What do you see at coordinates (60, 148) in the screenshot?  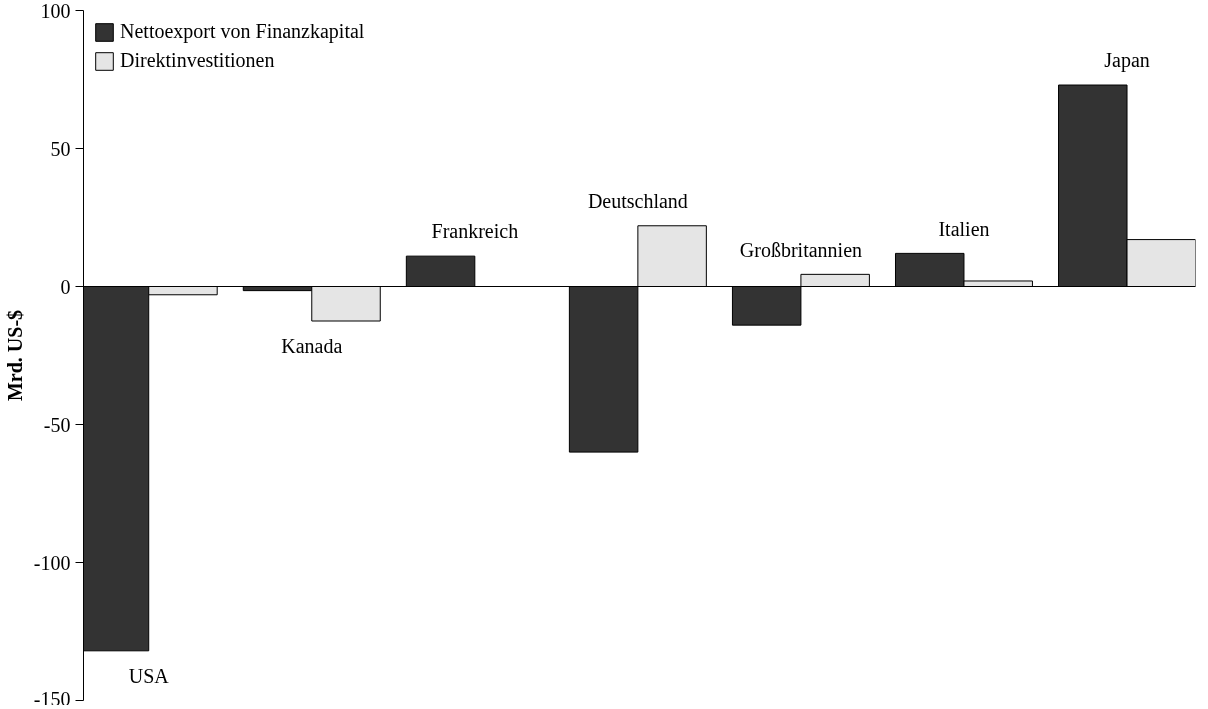 I see `y-tick-label: 50` at bounding box center [60, 148].